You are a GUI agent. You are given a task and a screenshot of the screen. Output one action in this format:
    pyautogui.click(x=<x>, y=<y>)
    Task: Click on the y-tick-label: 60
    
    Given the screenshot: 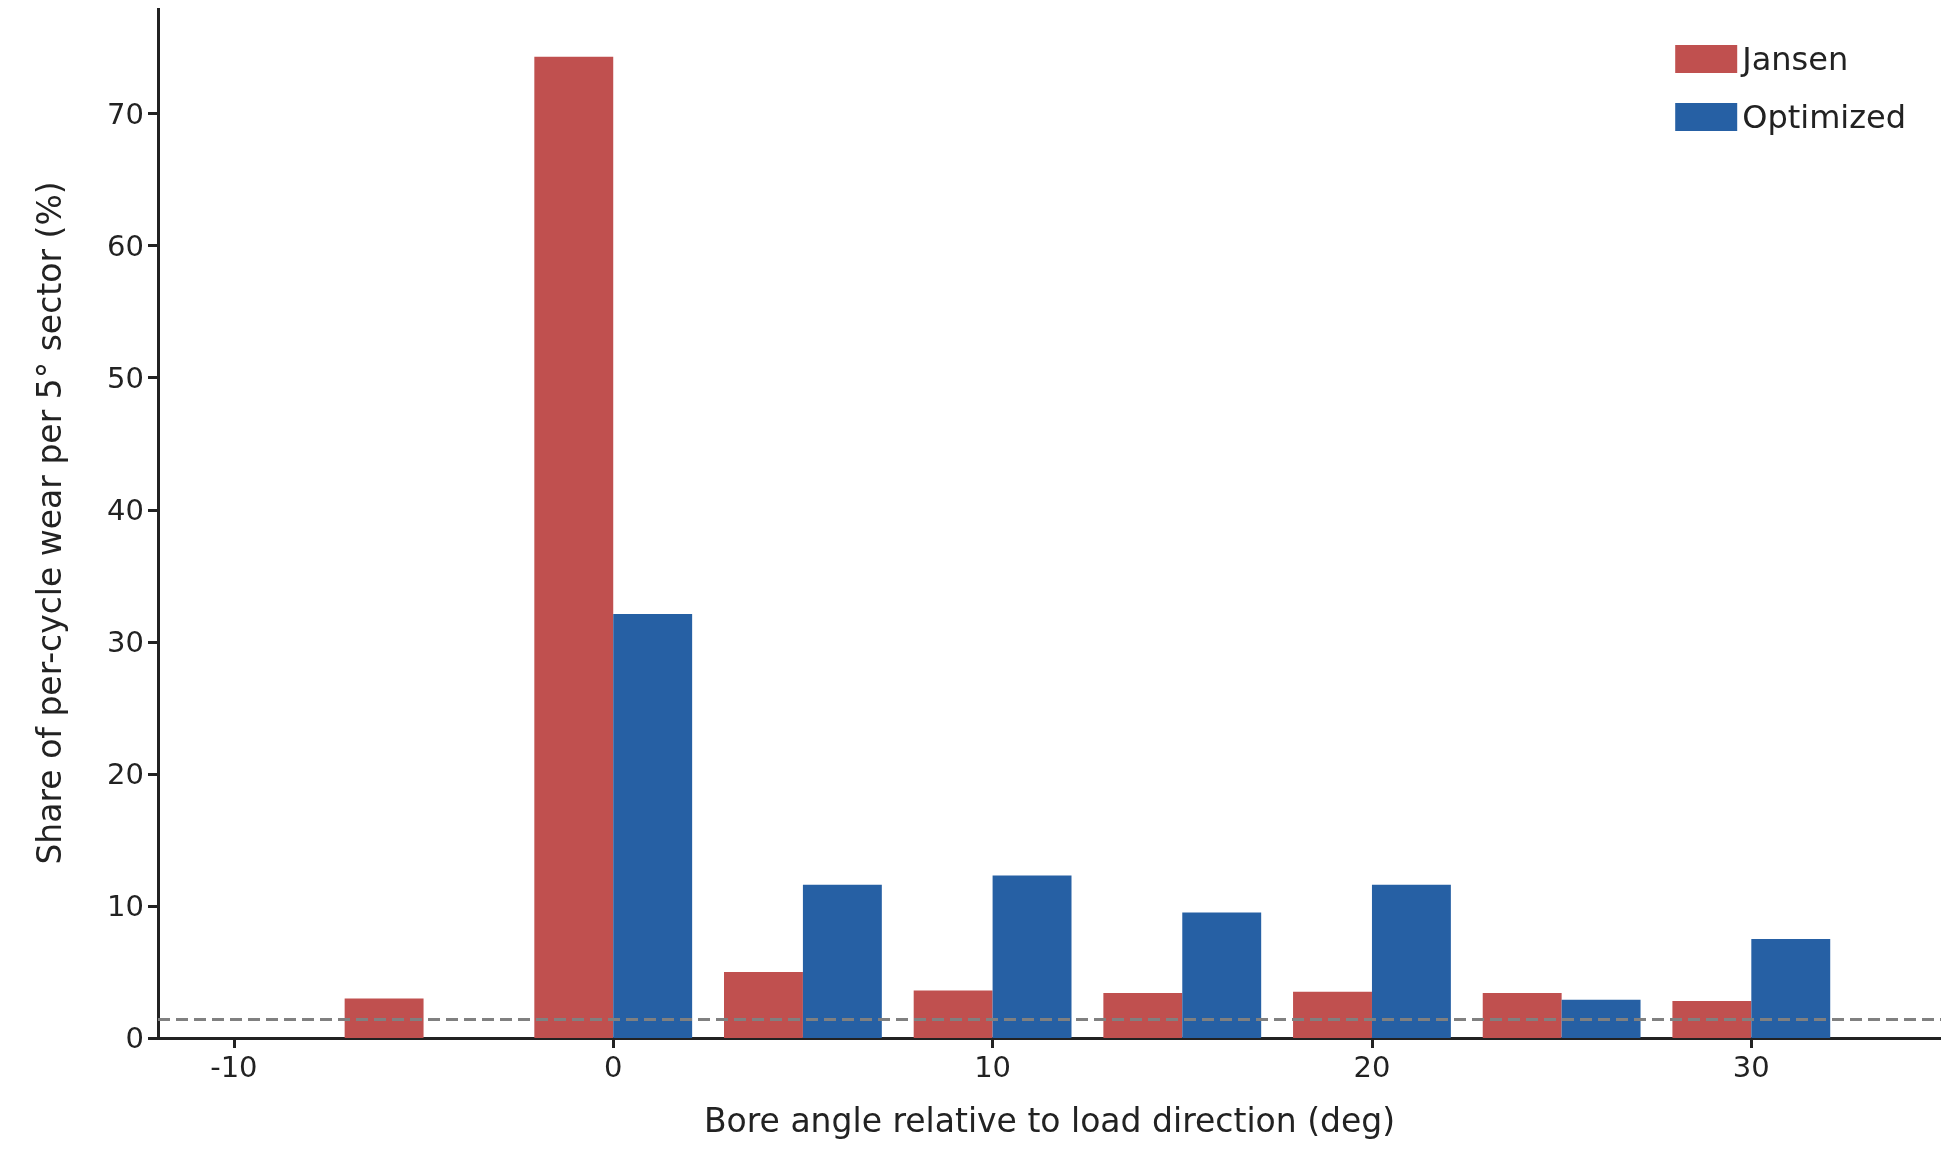 What is the action you would take?
    pyautogui.click(x=125, y=245)
    